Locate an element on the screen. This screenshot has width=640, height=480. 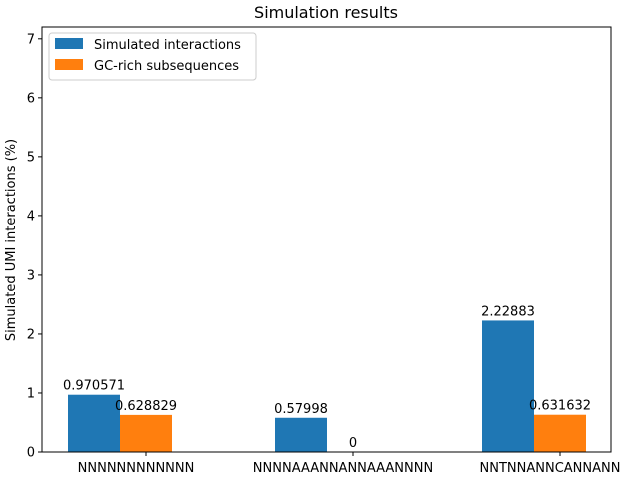
y-axis-label: Simulated UMI interactions (%) is located at coordinates (11, 240).